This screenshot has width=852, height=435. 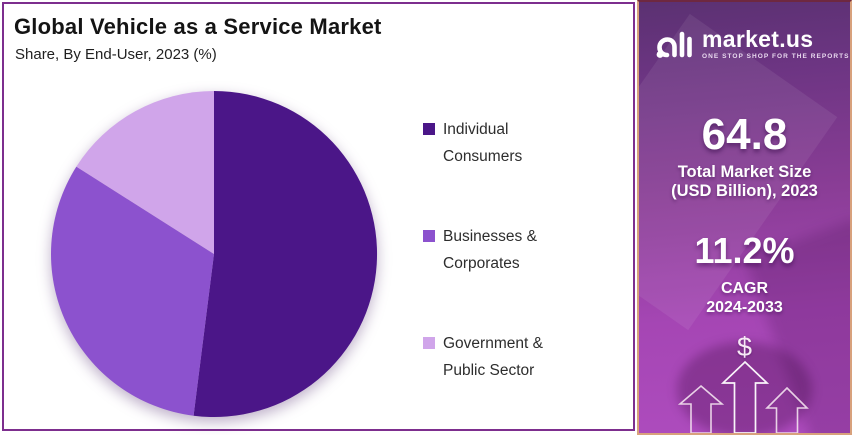 What do you see at coordinates (674, 44) in the screenshot?
I see `market-us-logo-icon` at bounding box center [674, 44].